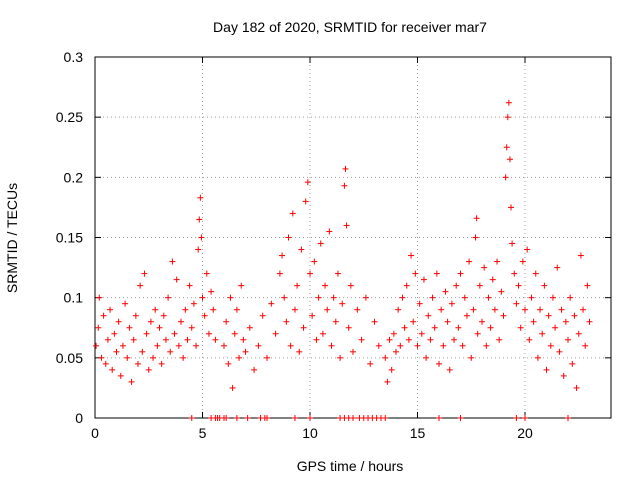  Describe the element at coordinates (74, 177) in the screenshot. I see `y-tick-label: 0.2` at that location.